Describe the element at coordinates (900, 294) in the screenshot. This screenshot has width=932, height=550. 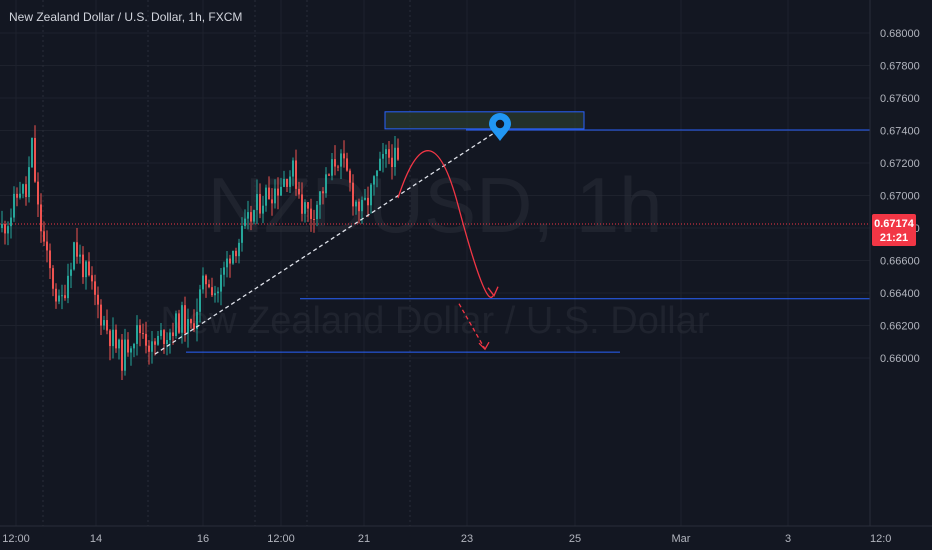
I see `price-tick-label: 0.66400` at that location.